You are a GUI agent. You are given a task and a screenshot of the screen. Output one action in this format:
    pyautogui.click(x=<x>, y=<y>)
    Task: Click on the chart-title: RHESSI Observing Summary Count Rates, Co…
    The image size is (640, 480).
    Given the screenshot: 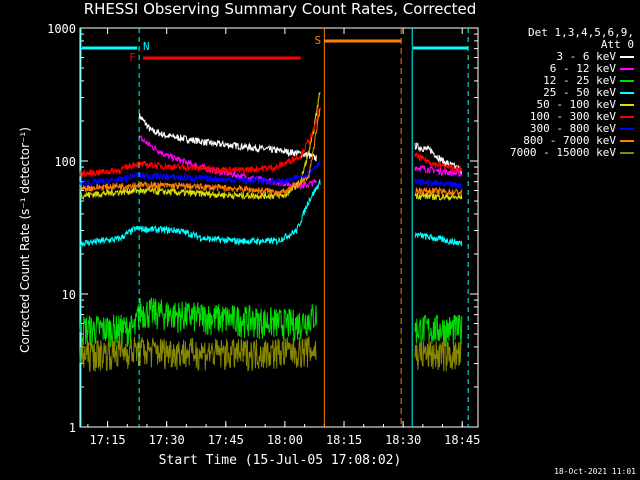 What is the action you would take?
    pyautogui.click(x=280, y=9)
    